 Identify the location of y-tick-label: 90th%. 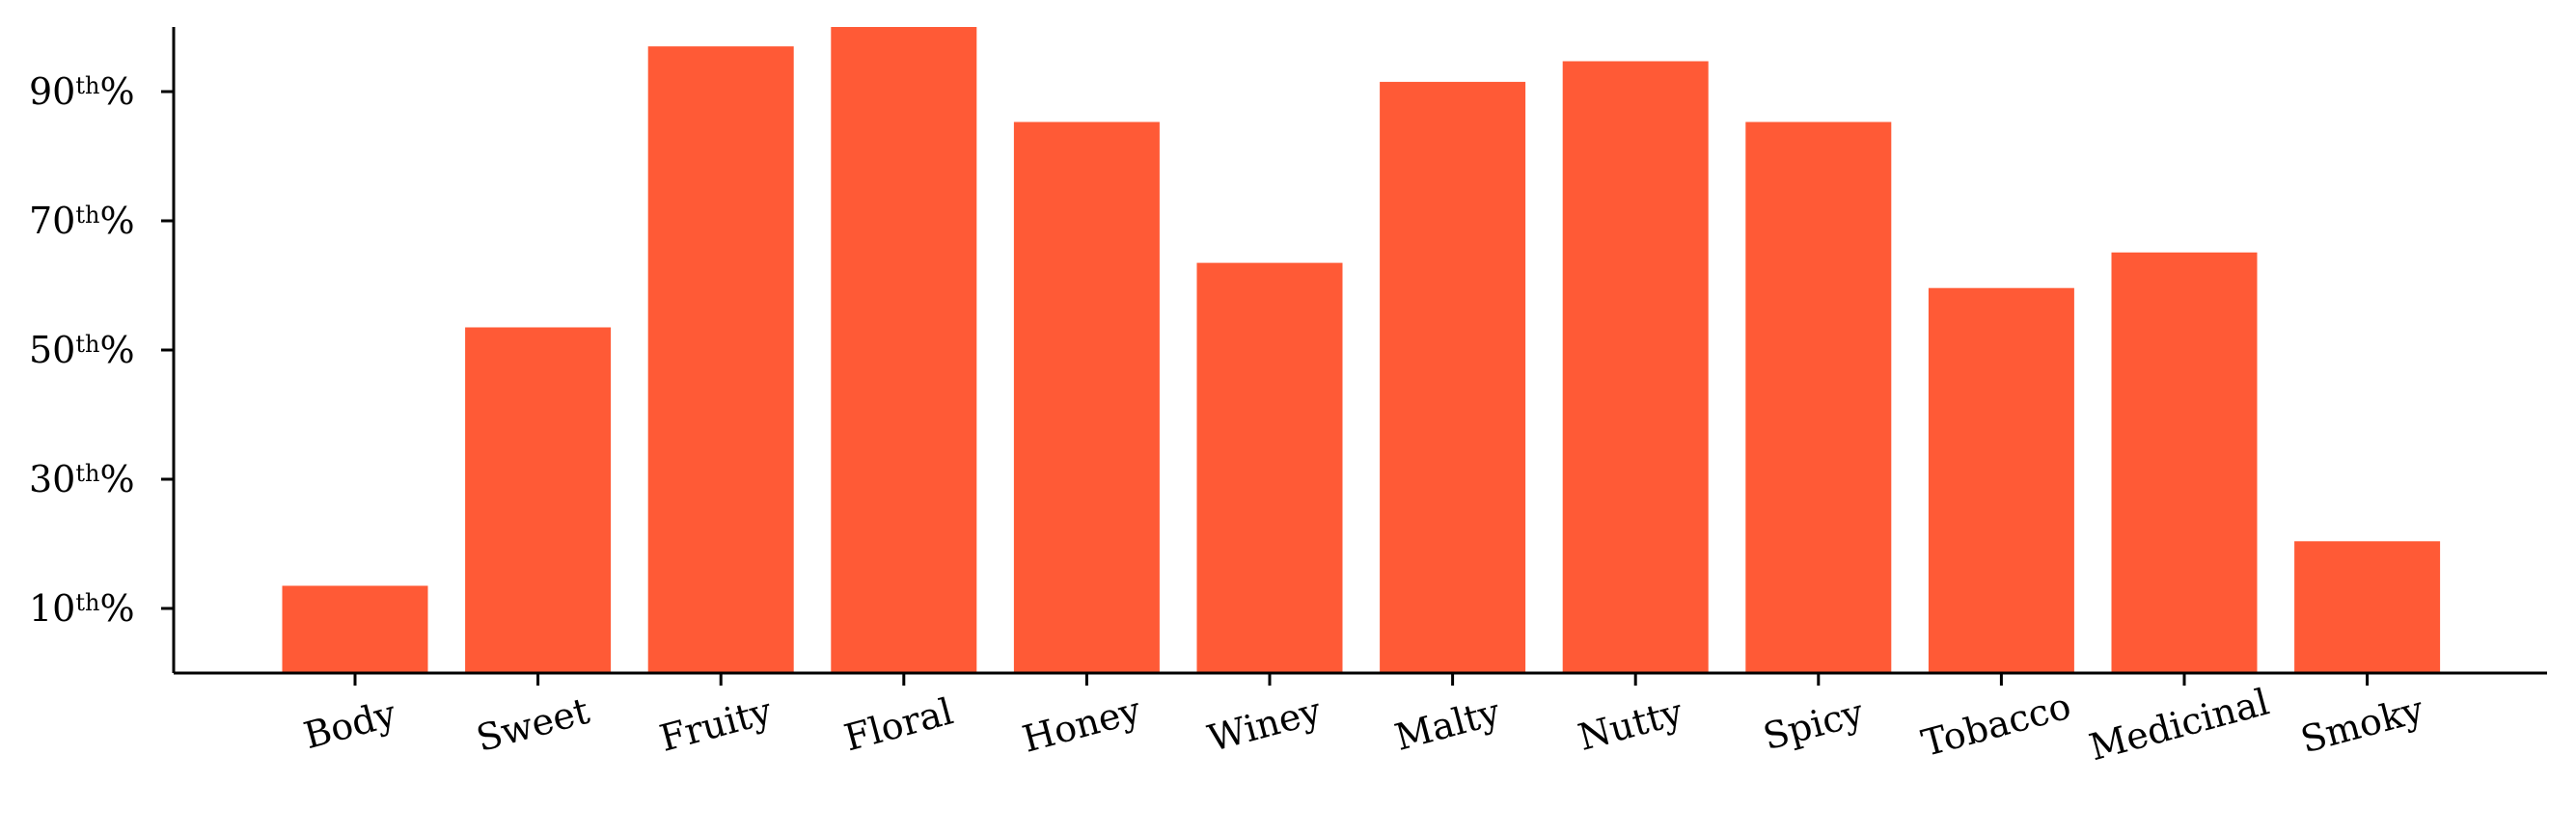
(82, 91).